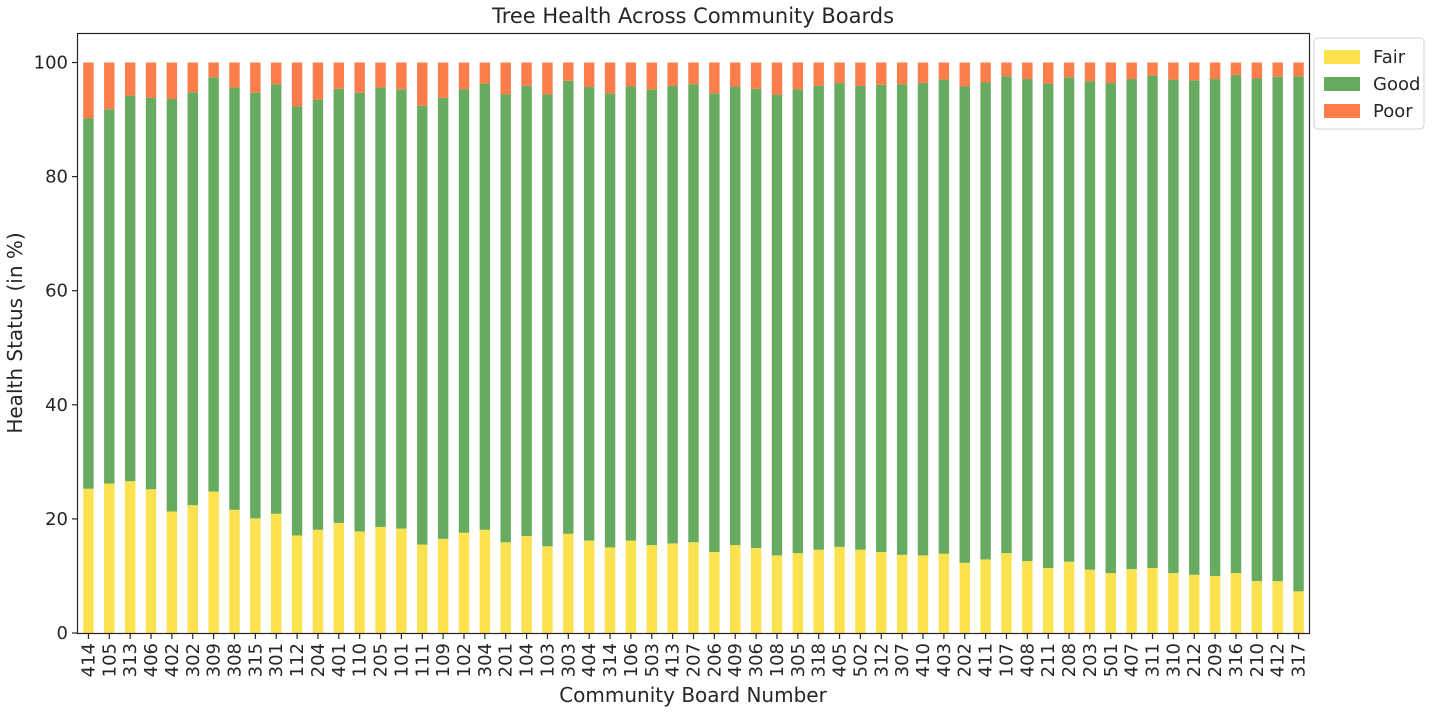  Describe the element at coordinates (1389, 57) in the screenshot. I see `legend-label-fair: Fair` at that location.